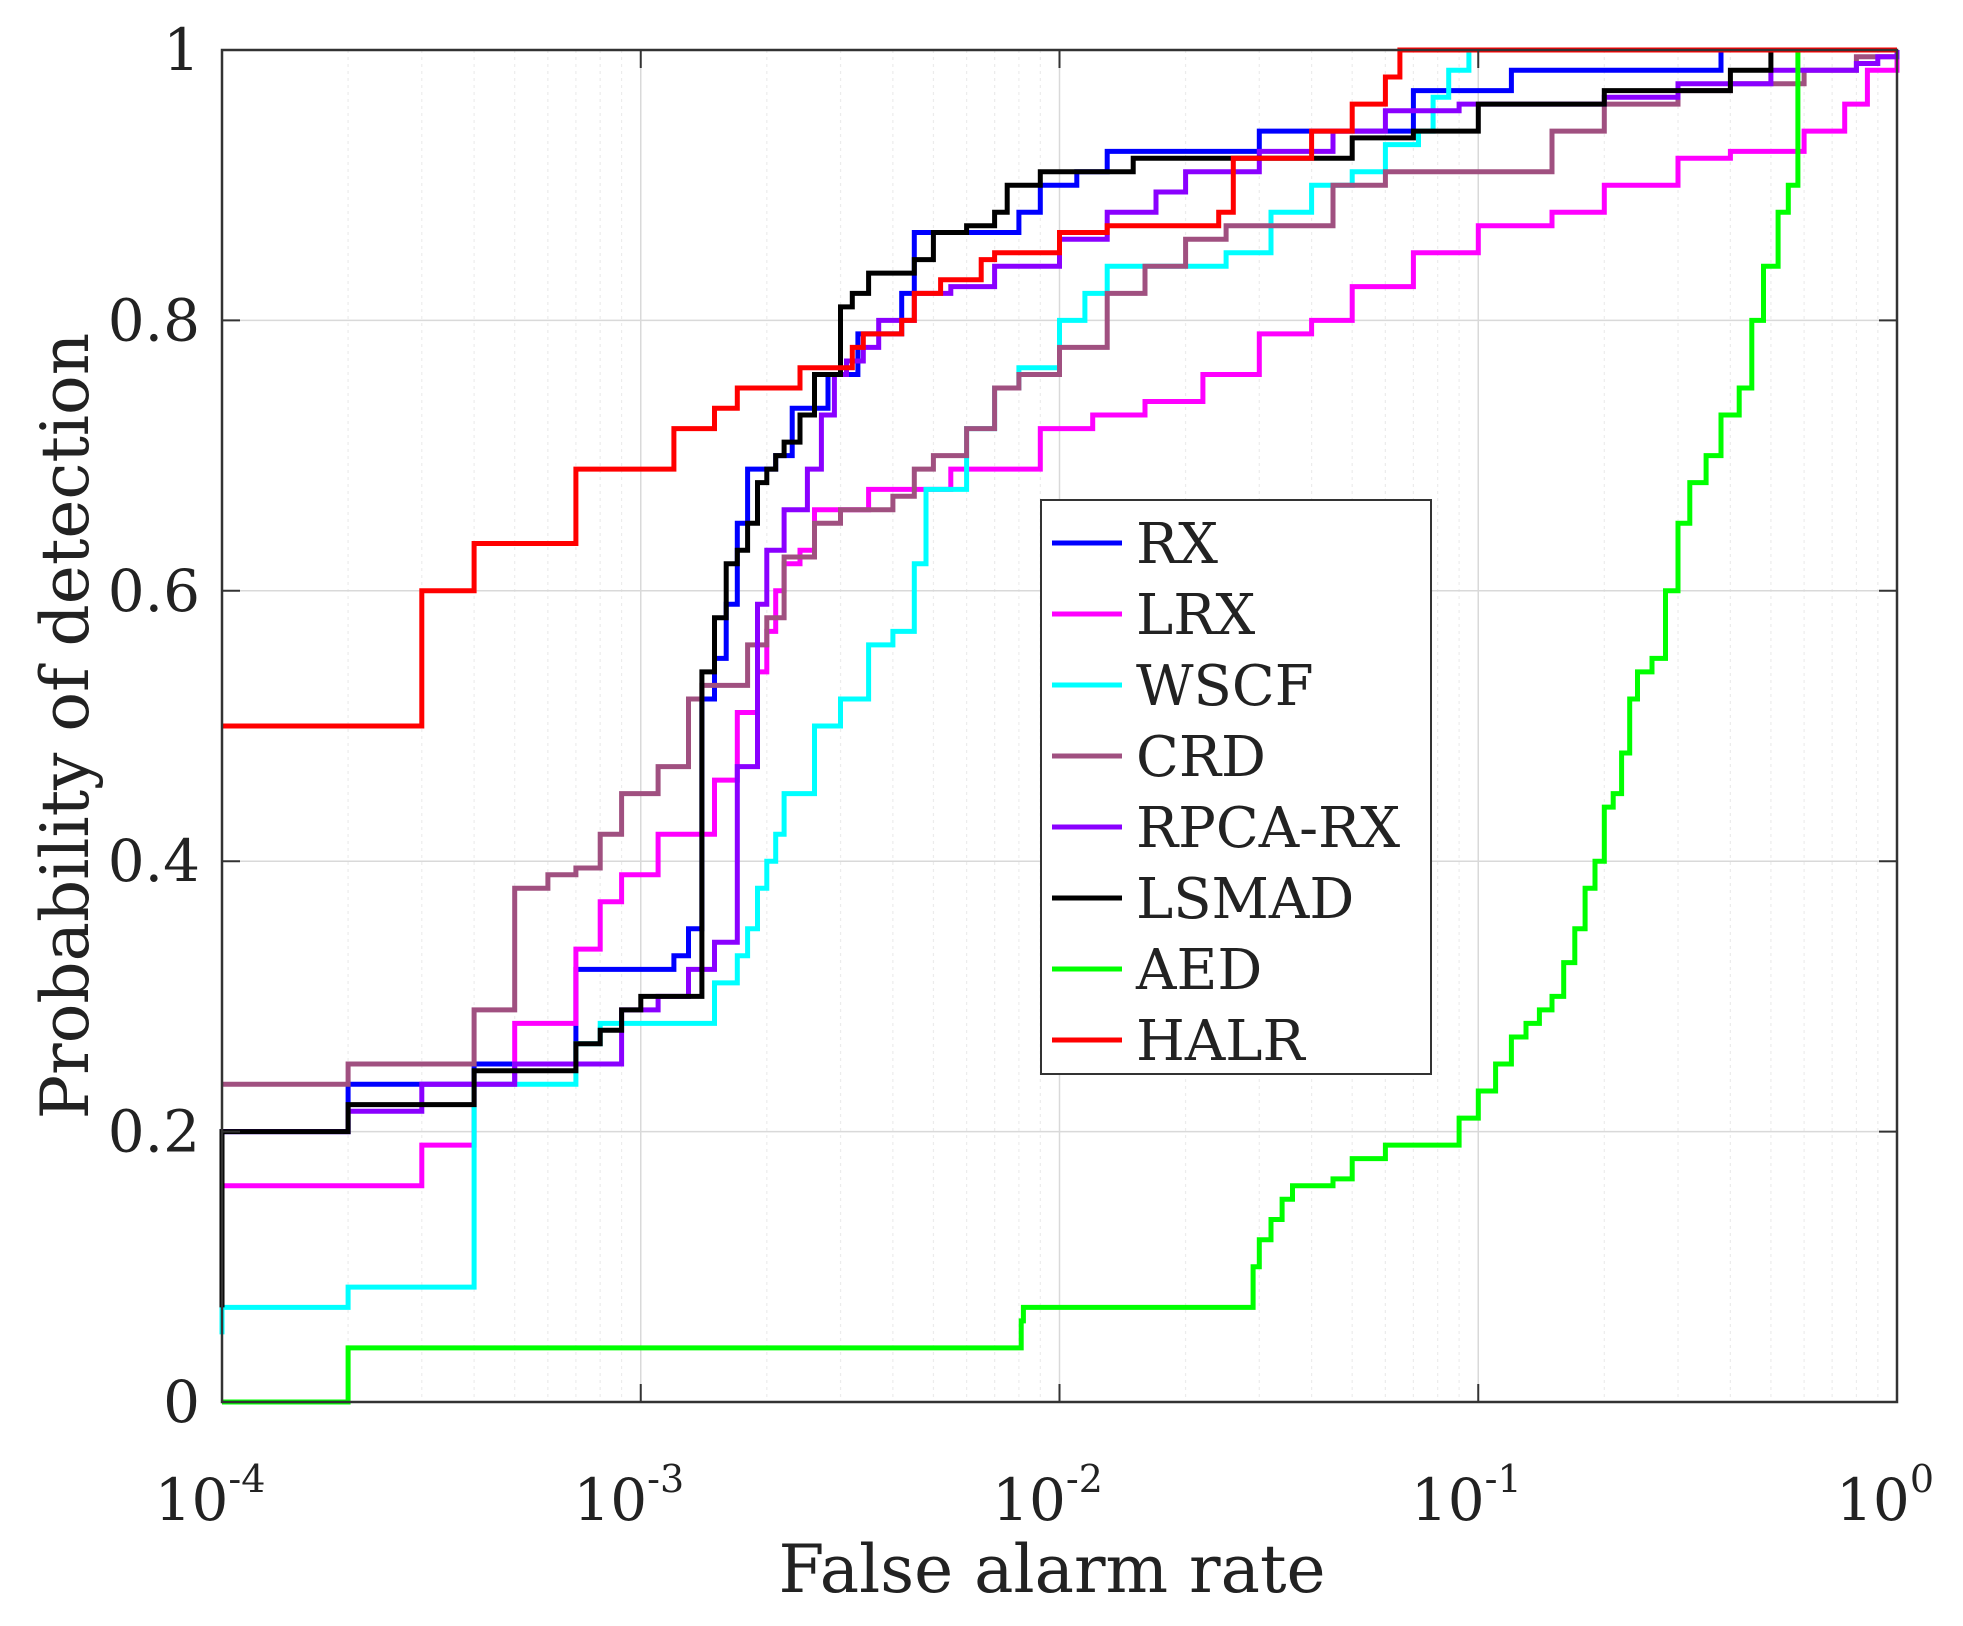  What do you see at coordinates (154, 726) in the screenshot?
I see `y-tick-labels: 0 0.2 0.4 0.6 0.8 1` at bounding box center [154, 726].